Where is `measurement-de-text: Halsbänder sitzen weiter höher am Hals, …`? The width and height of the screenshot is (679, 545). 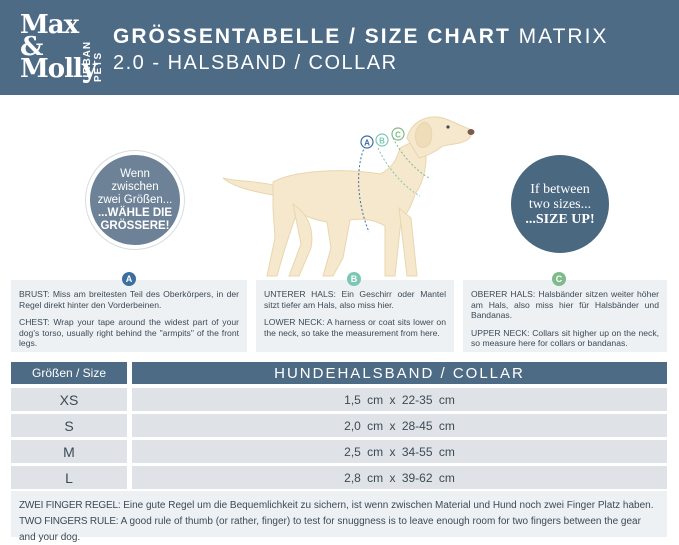 measurement-de-text: Halsbänder sitzen weiter höher am Hals, … is located at coordinates (565, 304).